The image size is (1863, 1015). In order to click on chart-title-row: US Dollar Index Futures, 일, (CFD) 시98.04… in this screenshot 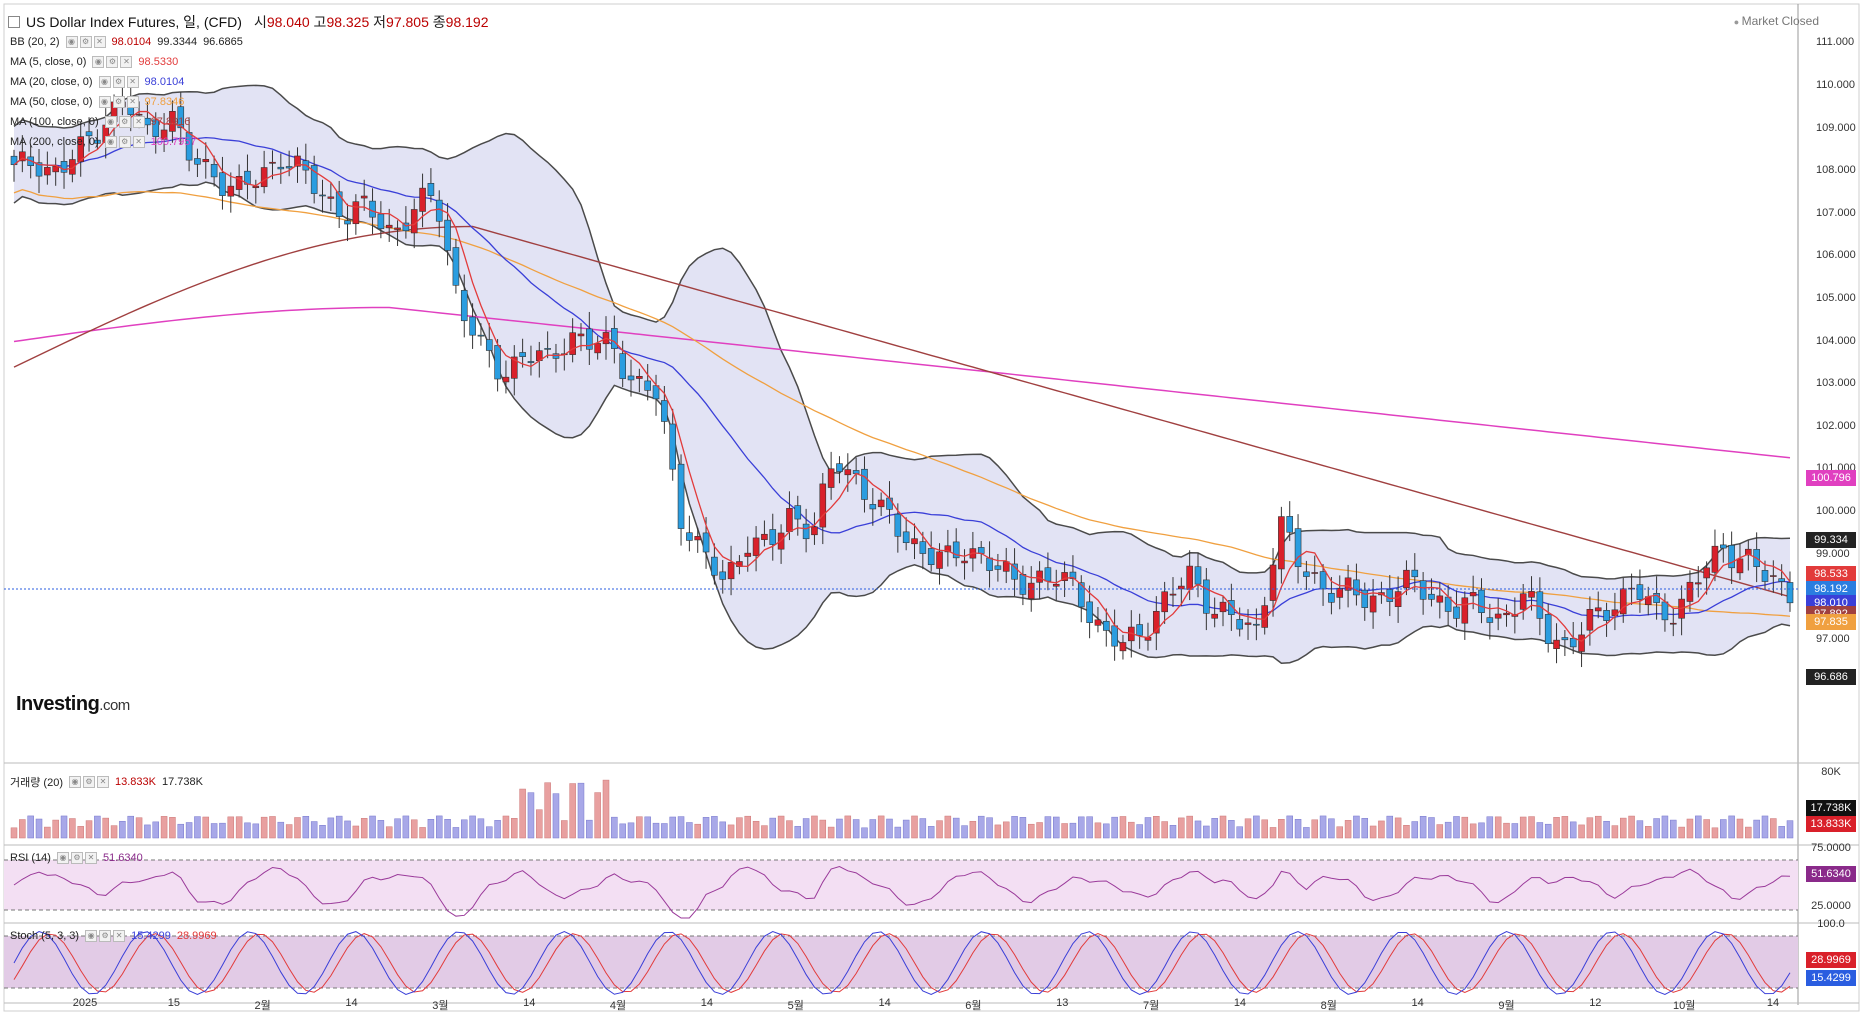, I will do `click(248, 22)`.